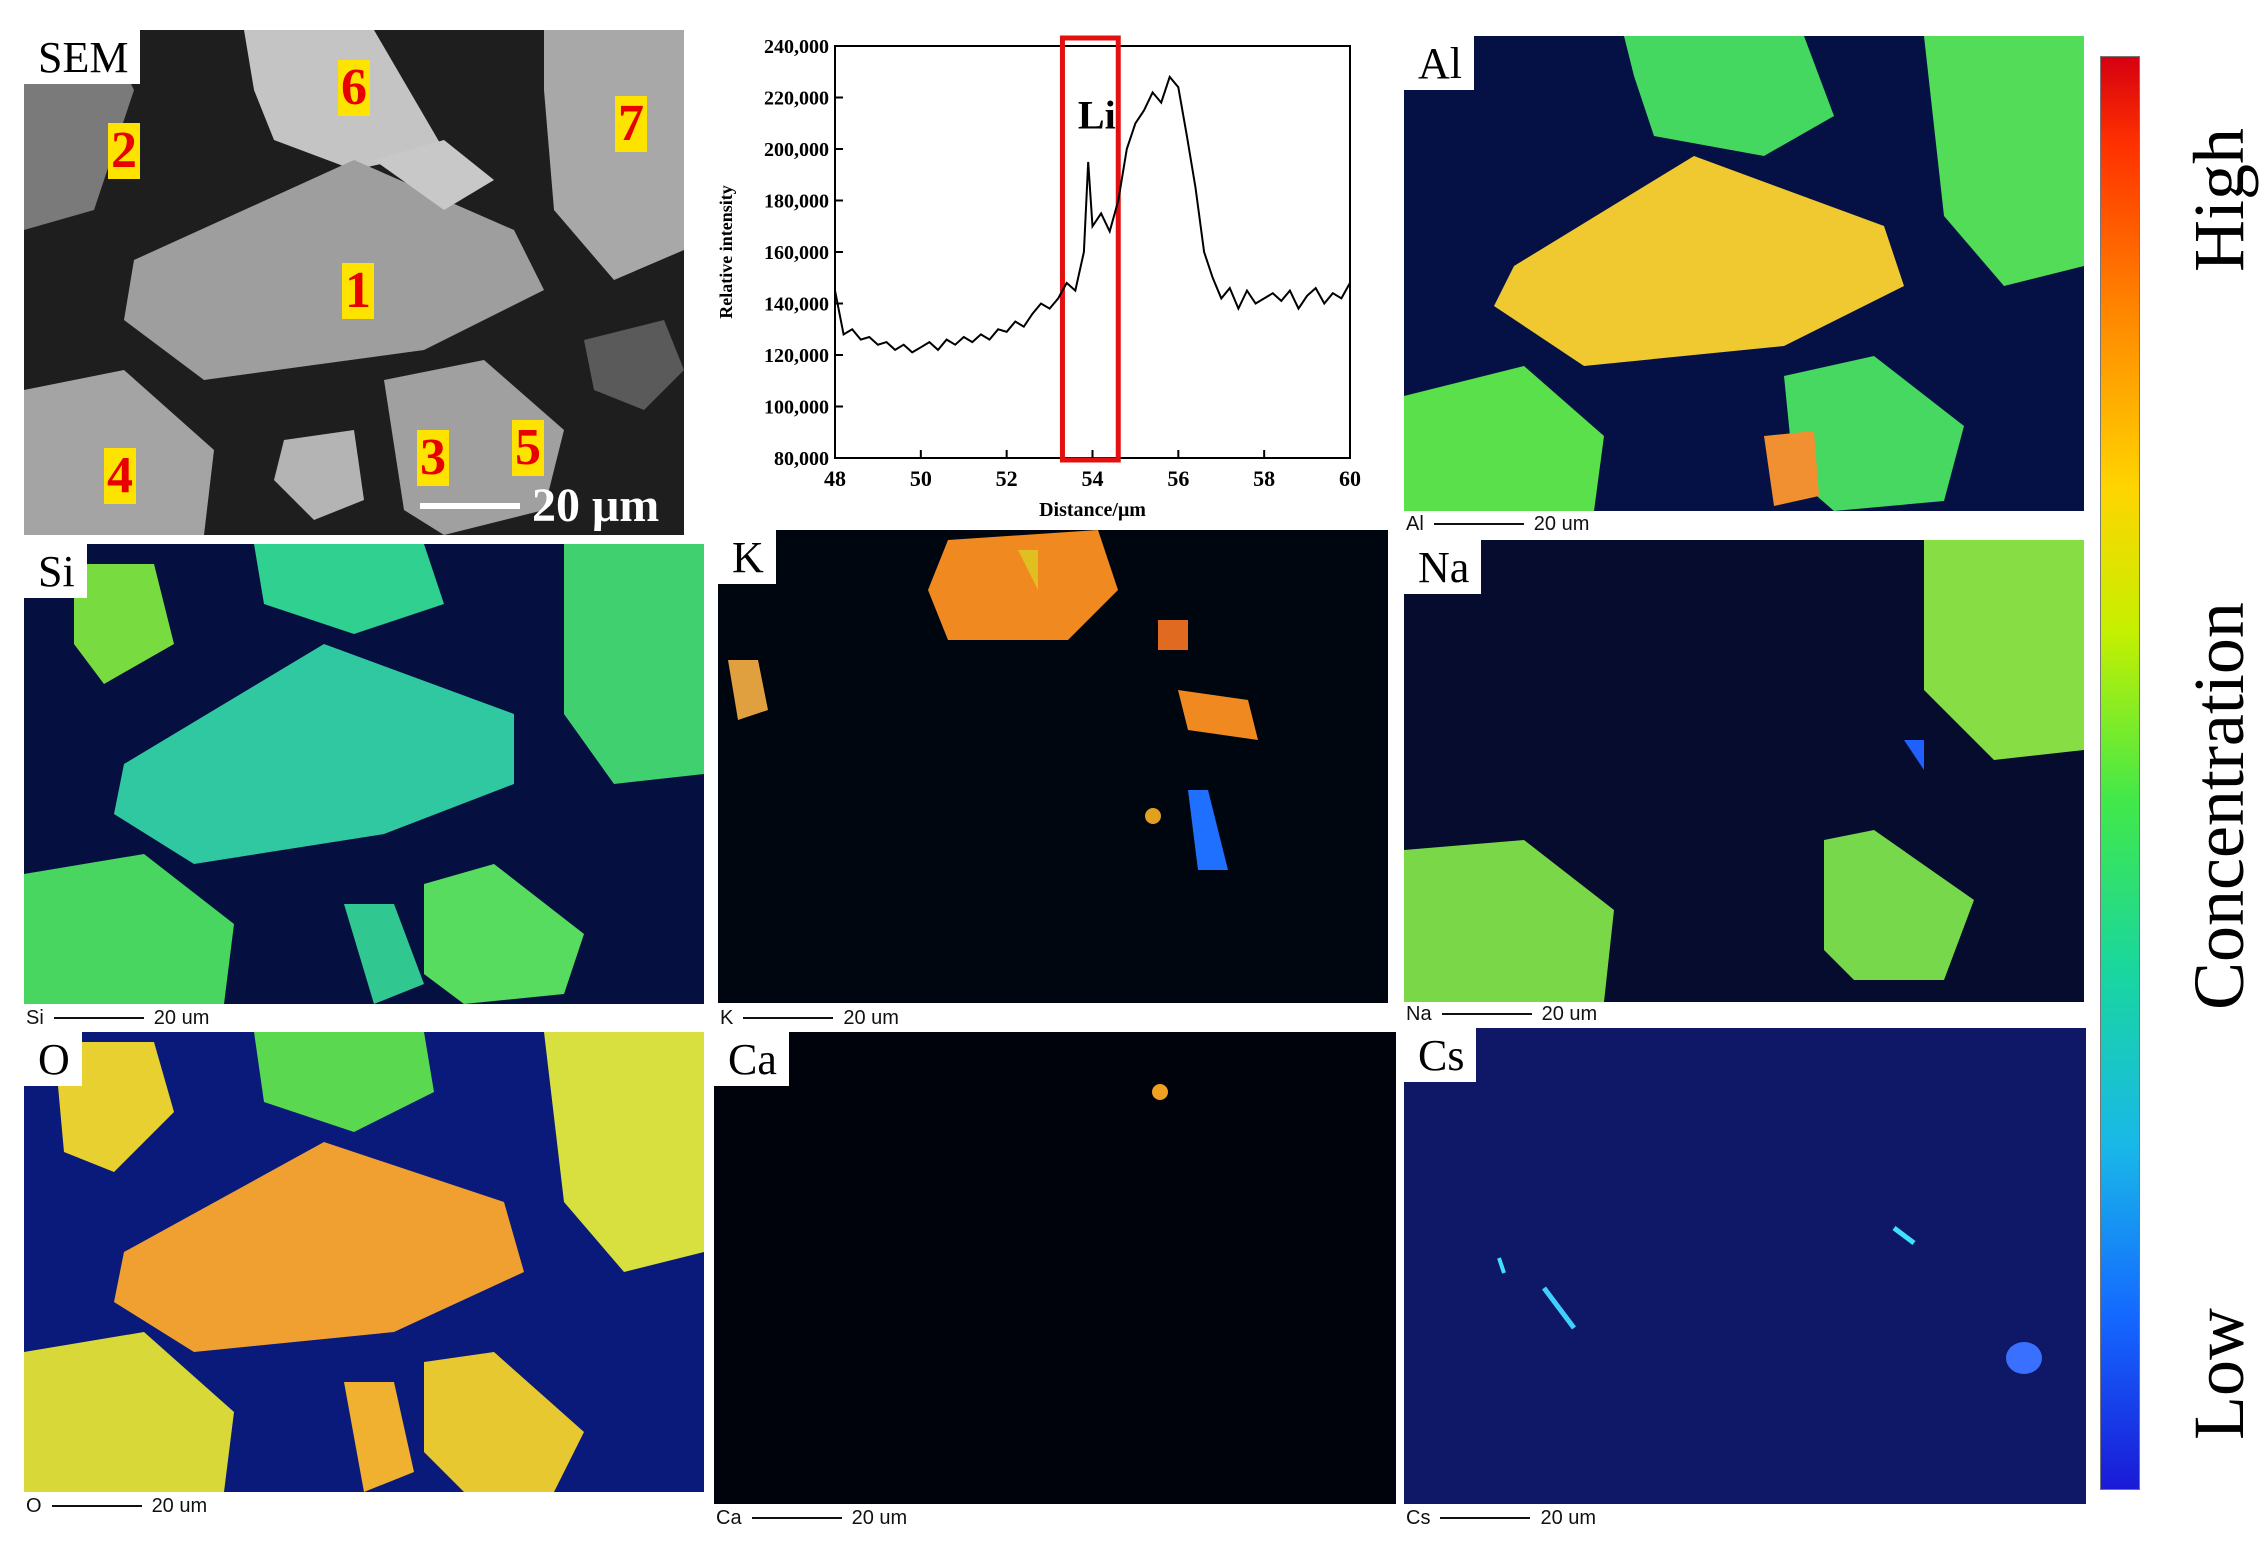 Image resolution: width=2267 pixels, height=1552 pixels. I want to click on number-label-1: 1, so click(358, 291).